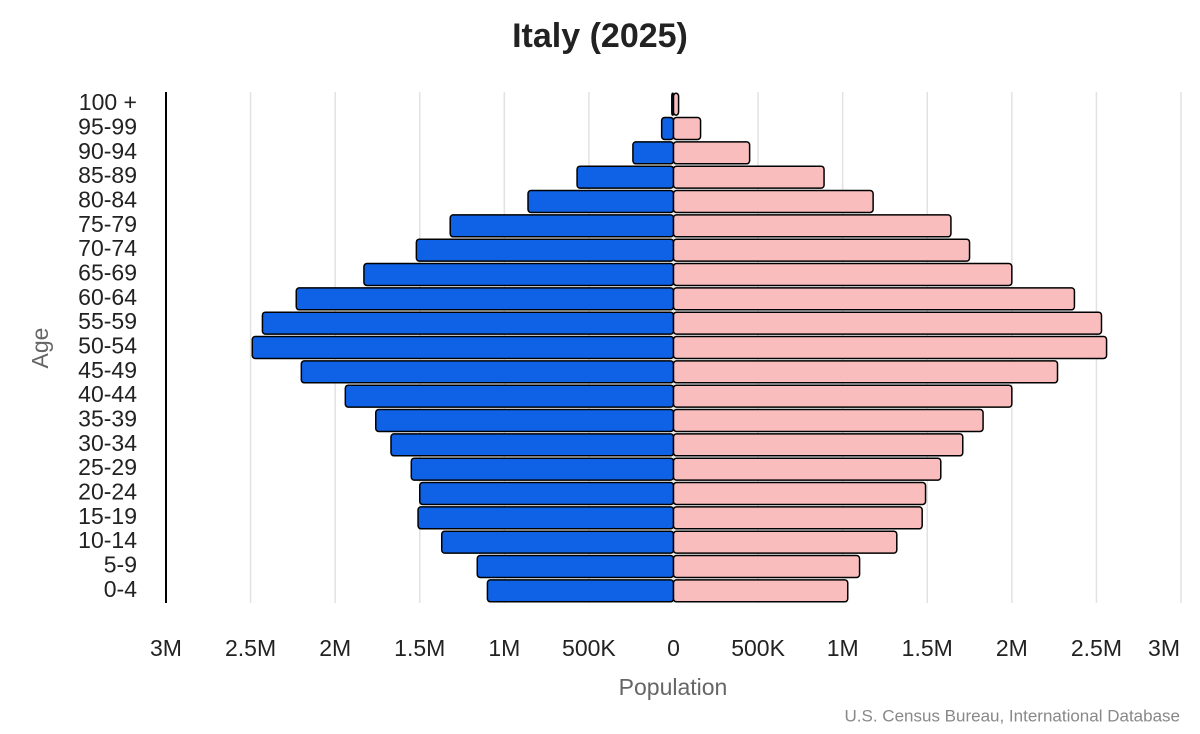 The height and width of the screenshot is (734, 1200). Describe the element at coordinates (107, 321) in the screenshot. I see `y-tick-label: 55-59` at that location.